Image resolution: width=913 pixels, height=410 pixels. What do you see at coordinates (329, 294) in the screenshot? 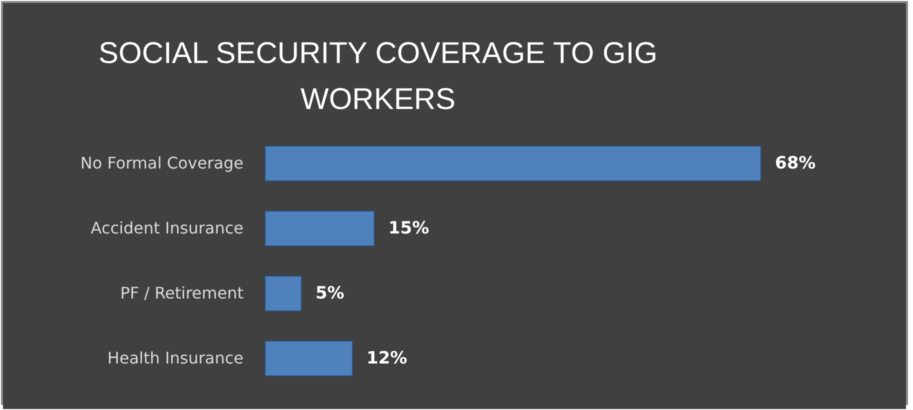
I see `data-label: 5%` at bounding box center [329, 294].